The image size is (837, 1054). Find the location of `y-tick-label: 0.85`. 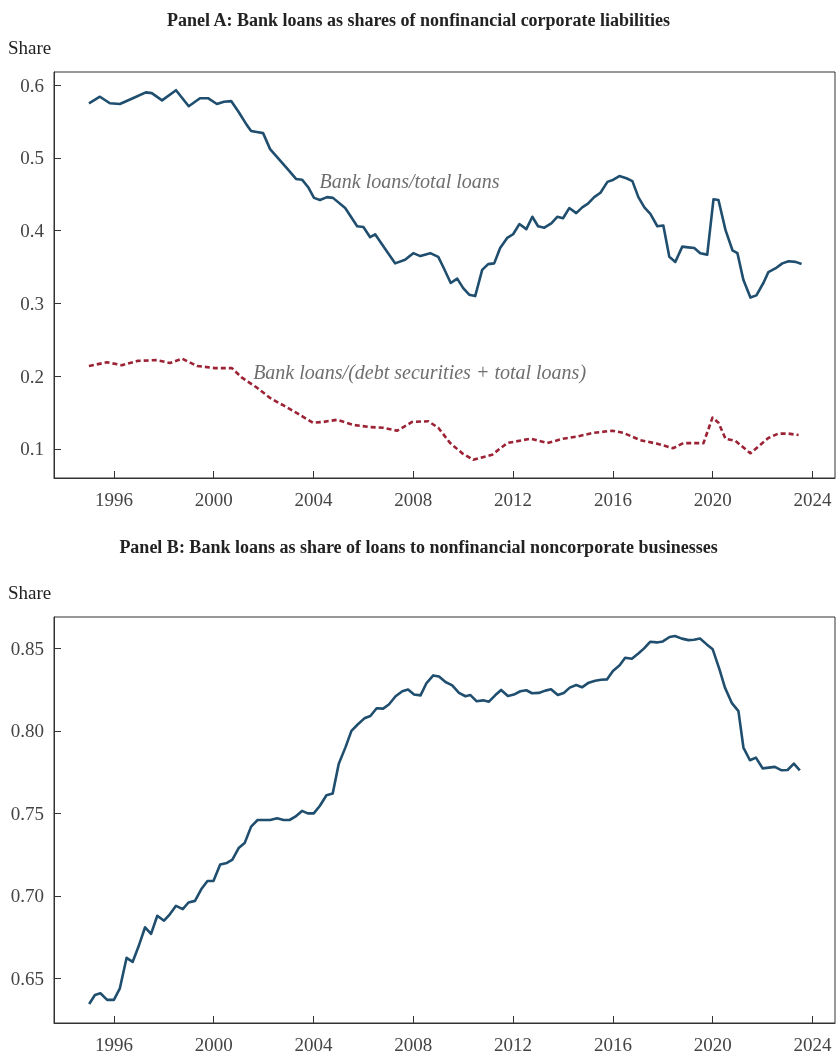

y-tick-label: 0.85 is located at coordinates (27, 648).